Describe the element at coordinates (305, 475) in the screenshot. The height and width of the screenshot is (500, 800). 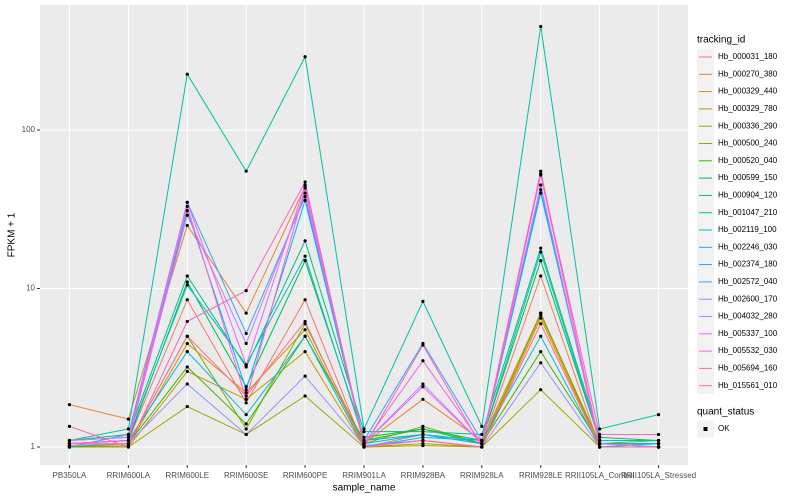
I see `x-tick-label: RRIM600PE` at that location.